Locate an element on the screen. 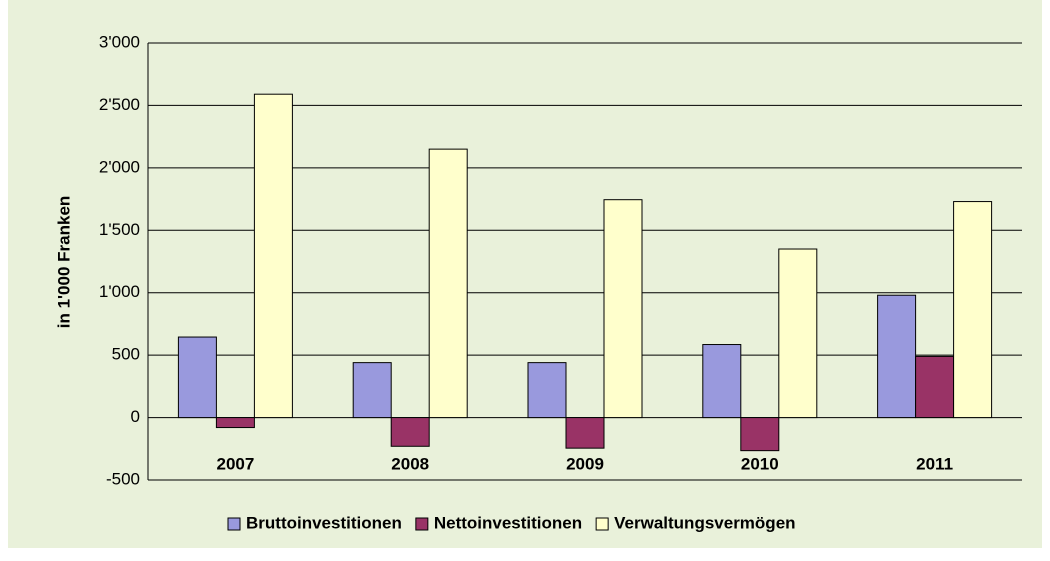  x-tick-label: 2008 is located at coordinates (410, 463).